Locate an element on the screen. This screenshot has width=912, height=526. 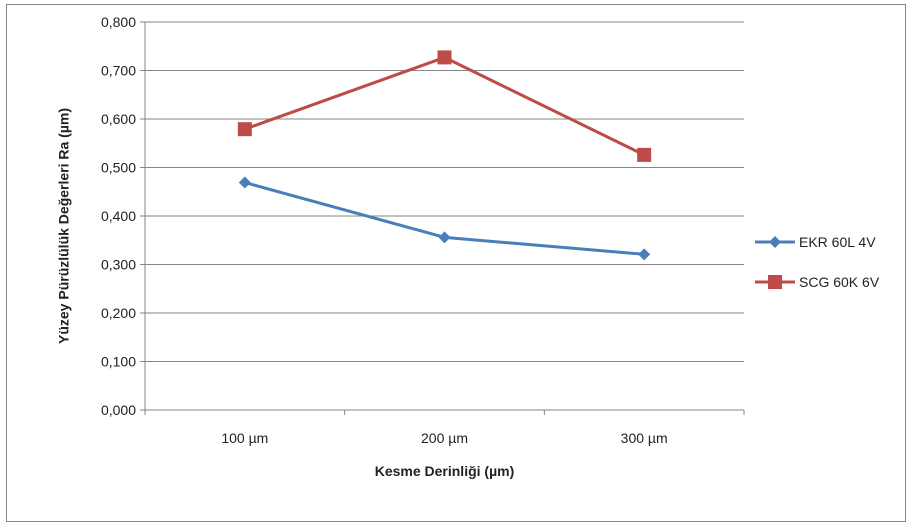
y-tick-label: 0,200 is located at coordinates (118, 313).